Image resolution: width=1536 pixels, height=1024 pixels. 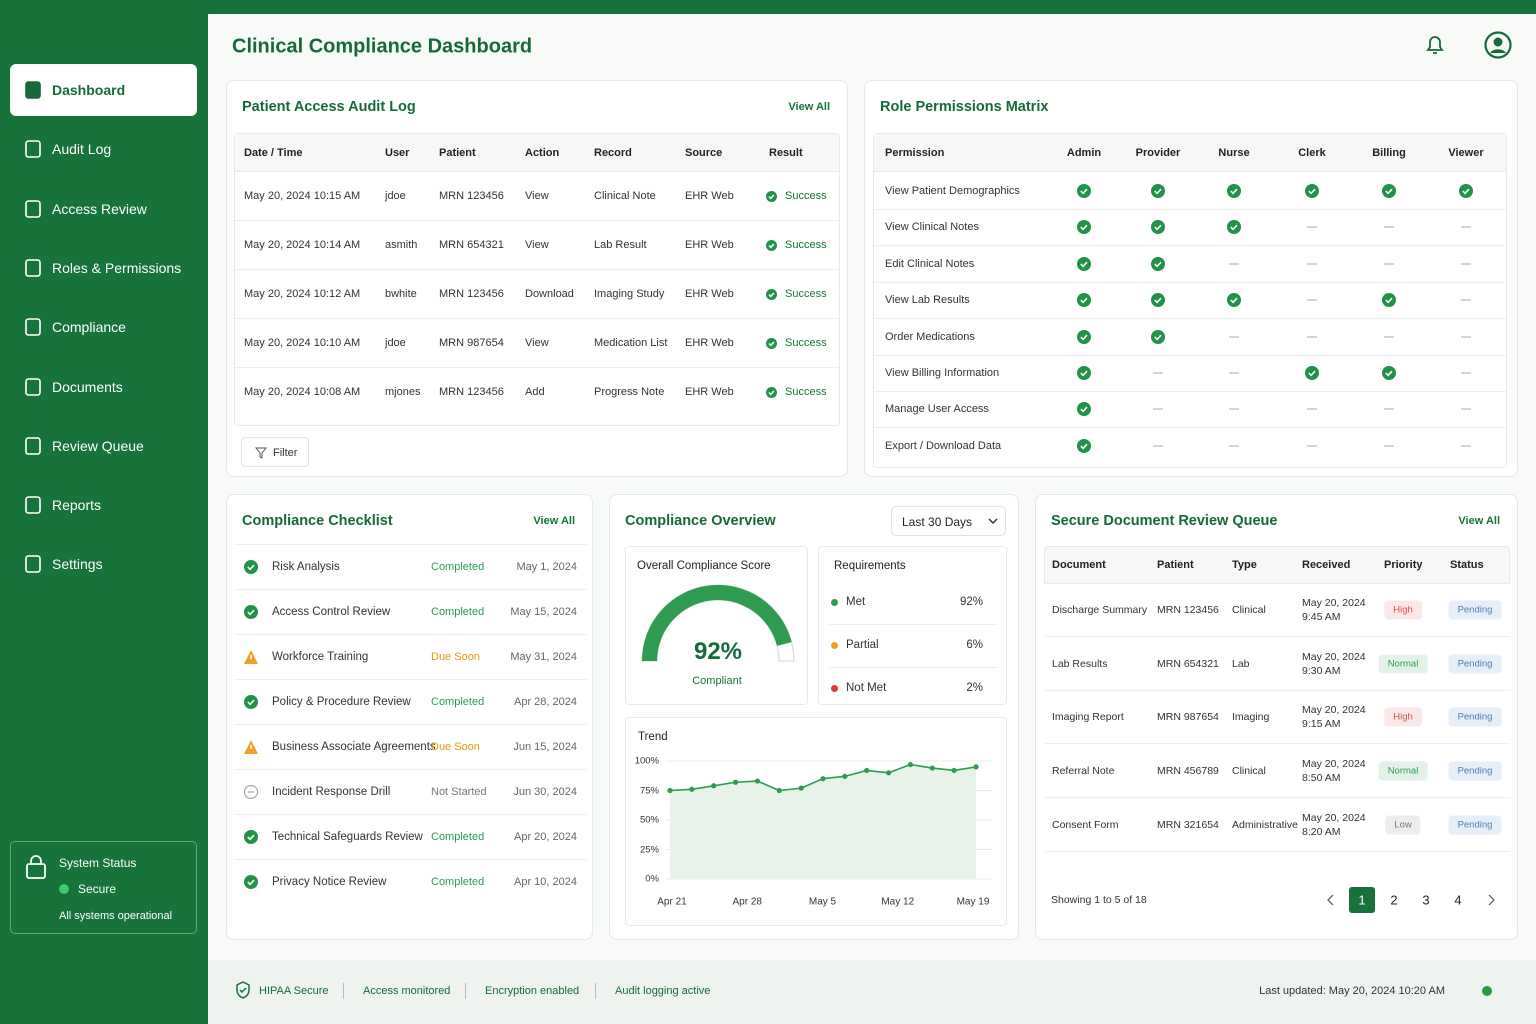 I want to click on document: Consent Form, so click(x=1085, y=824).